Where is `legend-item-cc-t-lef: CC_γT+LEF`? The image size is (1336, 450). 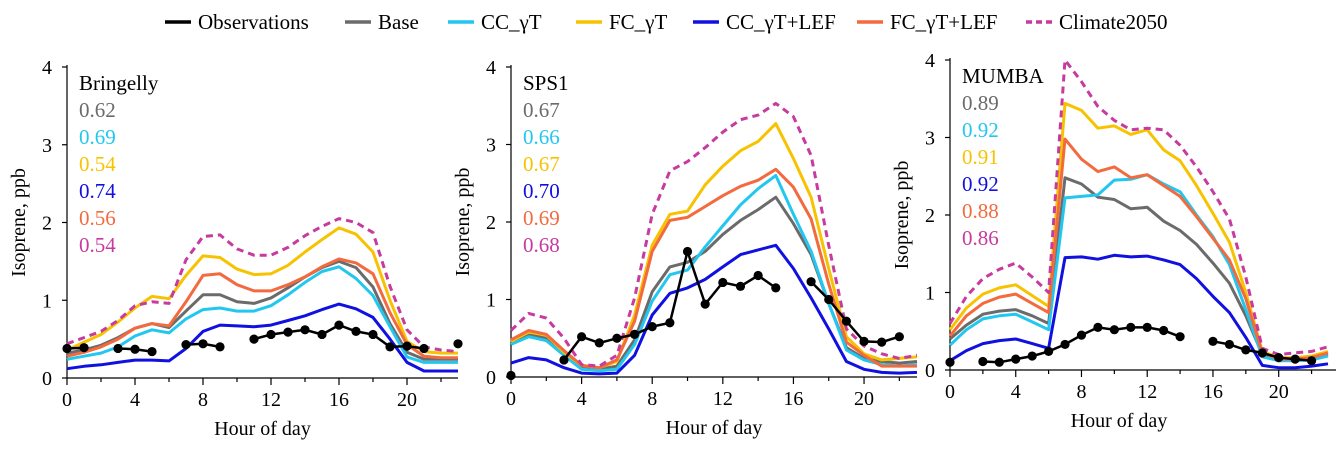 legend-item-cc-t-lef: CC_γT+LEF is located at coordinates (764, 22).